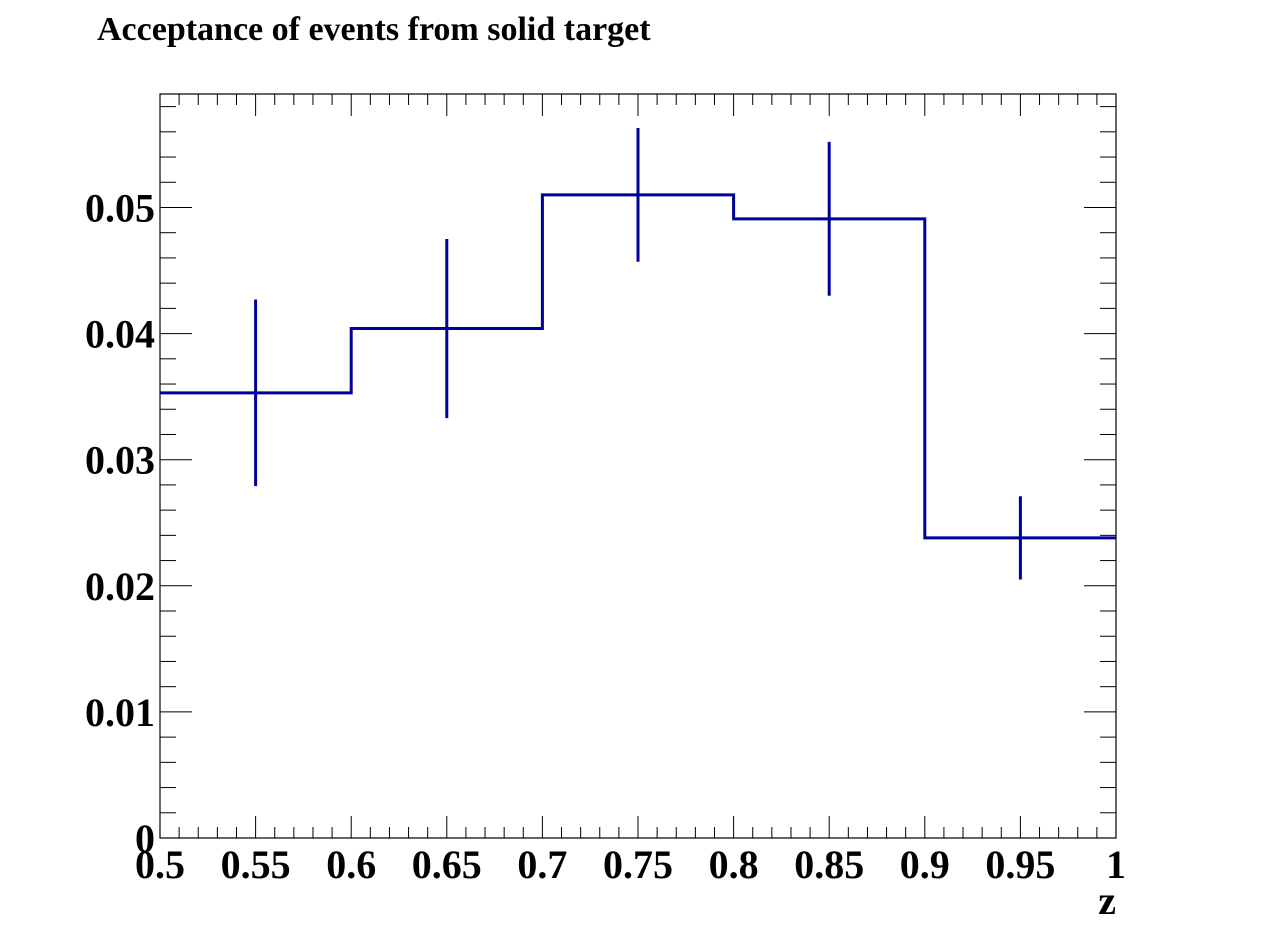  Describe the element at coordinates (120, 207) in the screenshot. I see `y-tick-label: 0.05` at that location.